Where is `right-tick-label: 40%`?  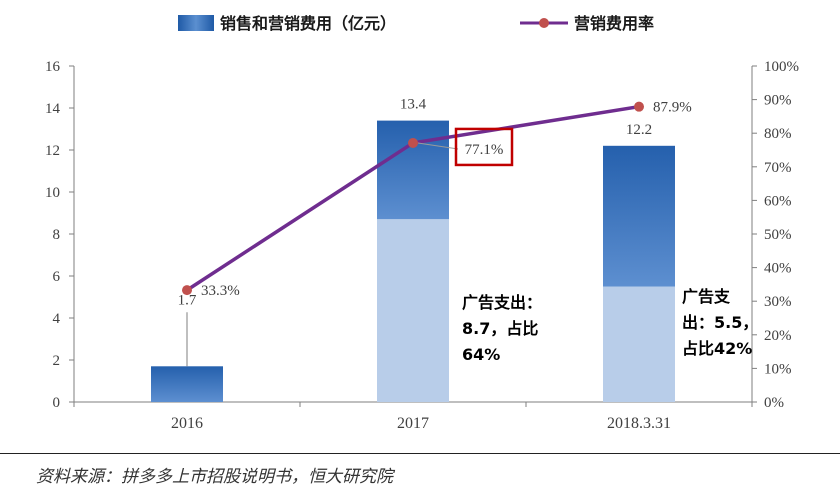
right-tick-label: 40% is located at coordinates (778, 269).